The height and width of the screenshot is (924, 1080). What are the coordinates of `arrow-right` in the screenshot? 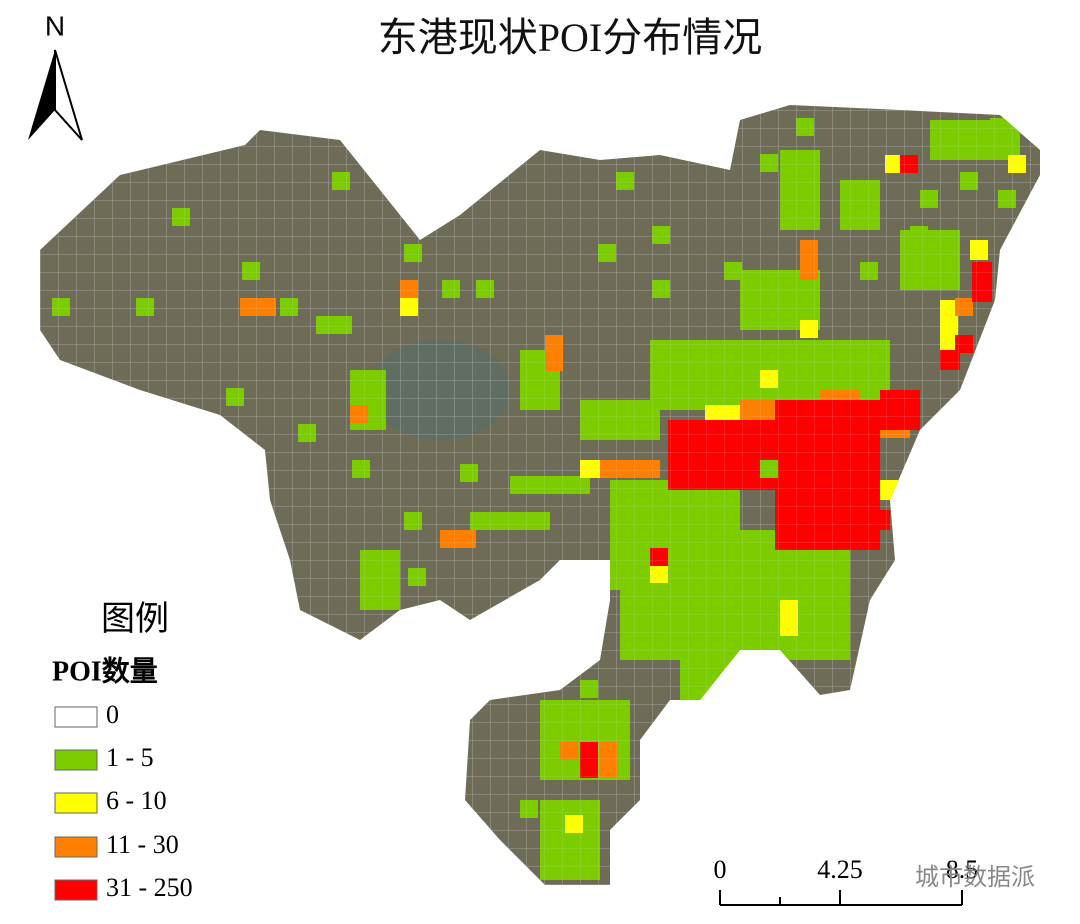 It's located at (68, 95).